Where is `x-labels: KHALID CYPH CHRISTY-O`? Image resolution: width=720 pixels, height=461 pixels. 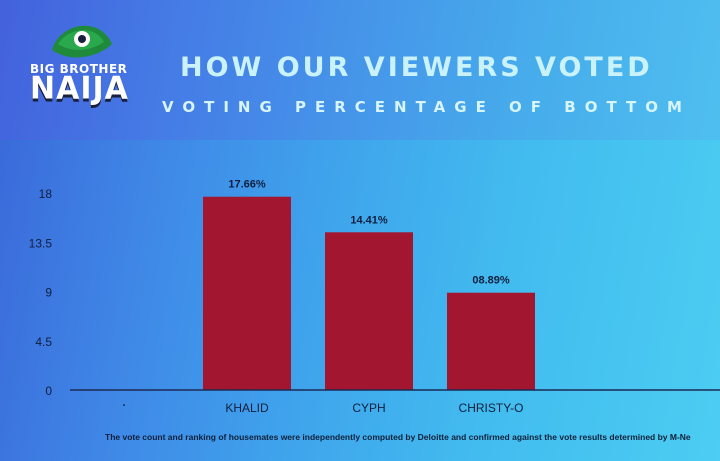 x-labels: KHALID CYPH CHRISTY-O is located at coordinates (374, 408).